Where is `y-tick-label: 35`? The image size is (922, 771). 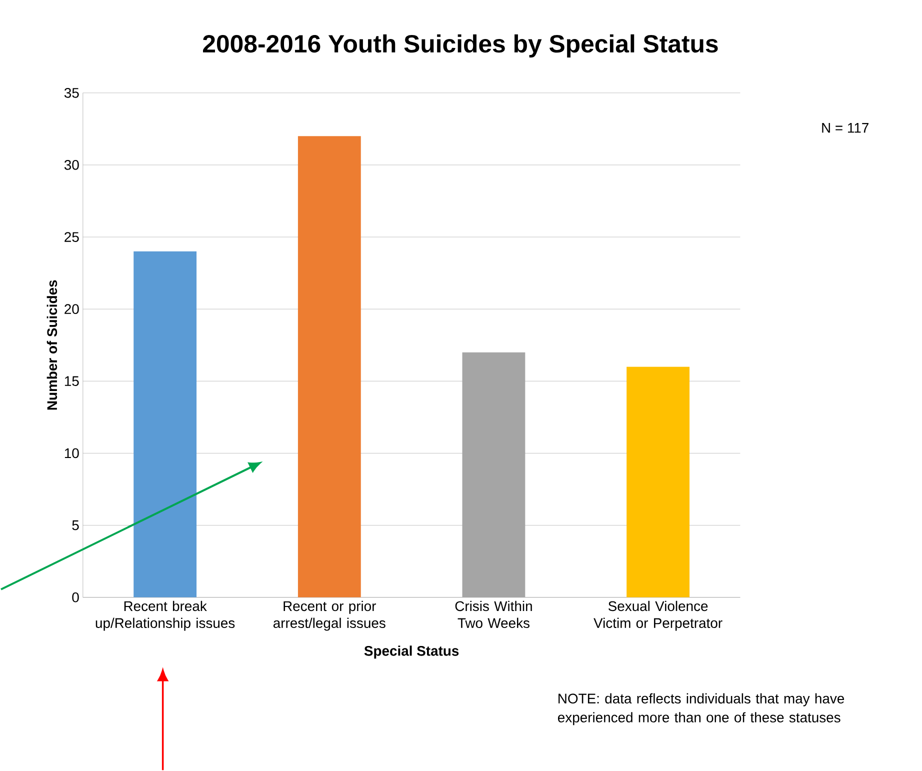 y-tick-label: 35 is located at coordinates (71, 93).